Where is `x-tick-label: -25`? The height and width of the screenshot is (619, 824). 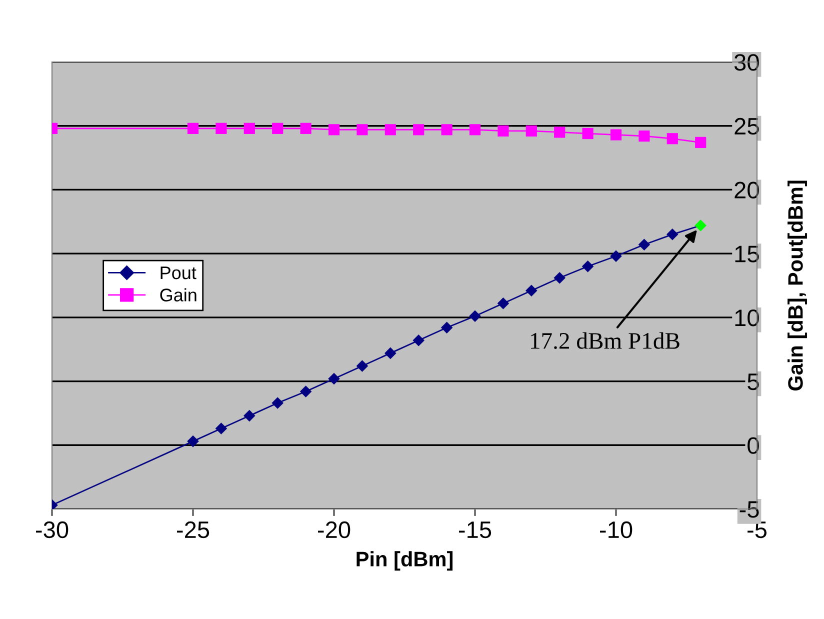
x-tick-label: -25 is located at coordinates (193, 529).